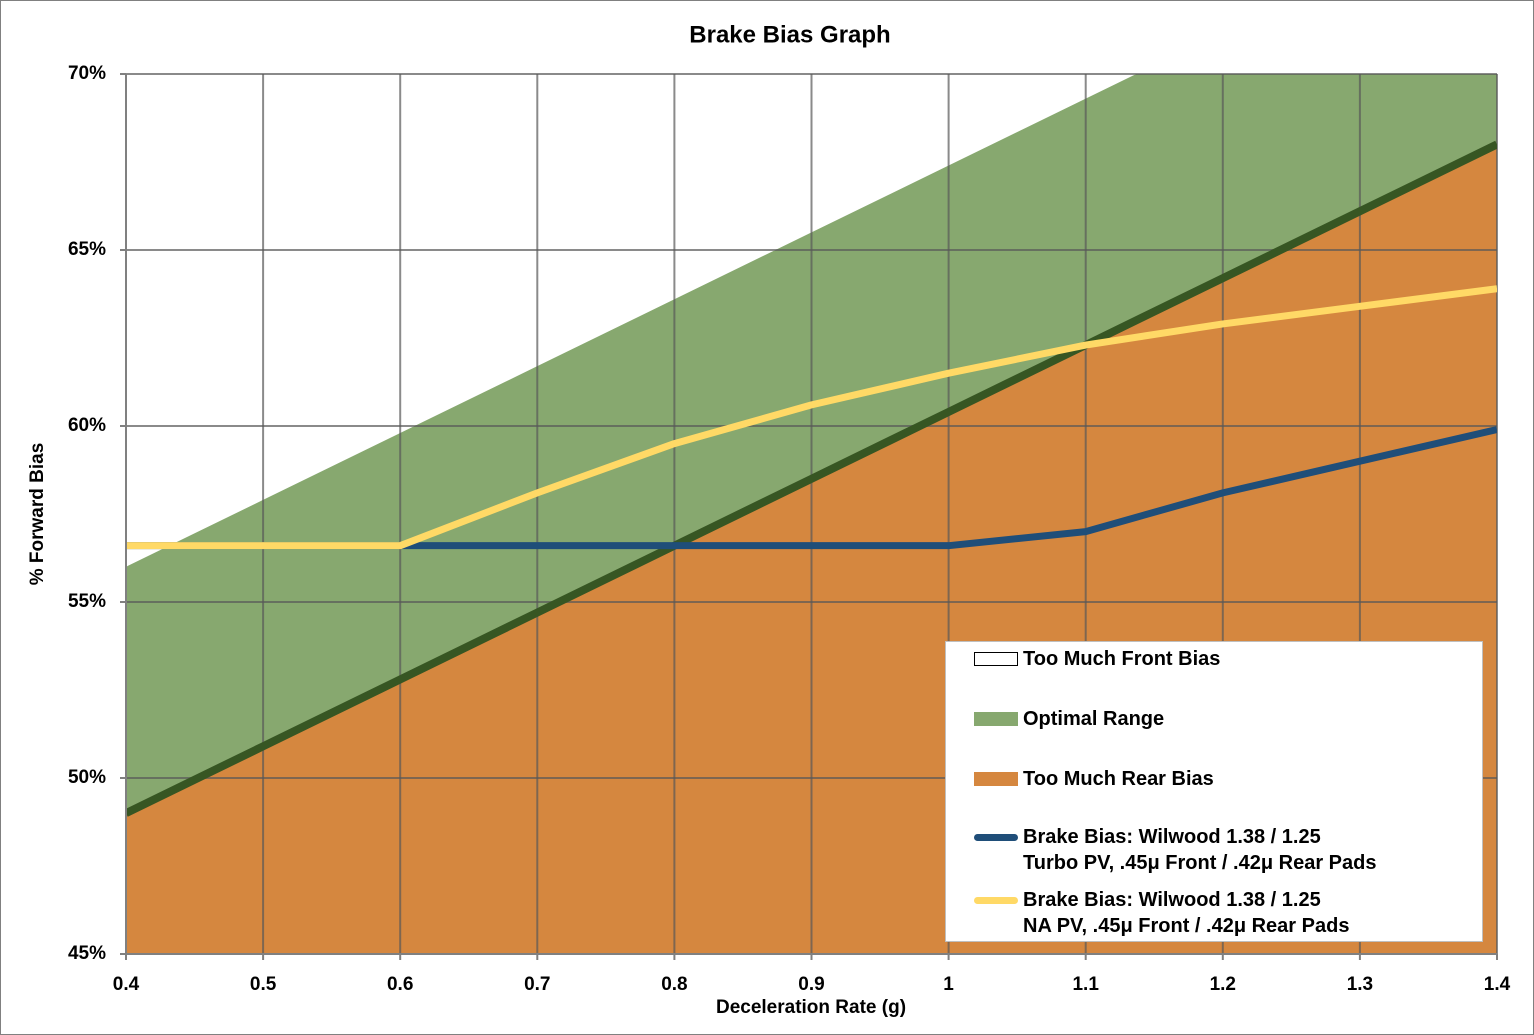  I want to click on legend-label: Too Much Rear Bias, so click(1118, 779).